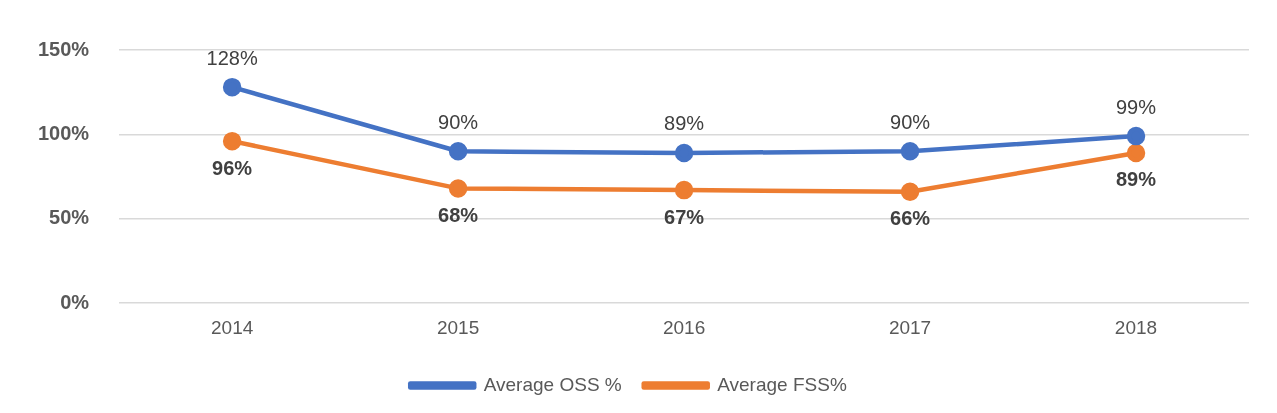  Describe the element at coordinates (458, 327) in the screenshot. I see `x-tick-label: 2015` at that location.